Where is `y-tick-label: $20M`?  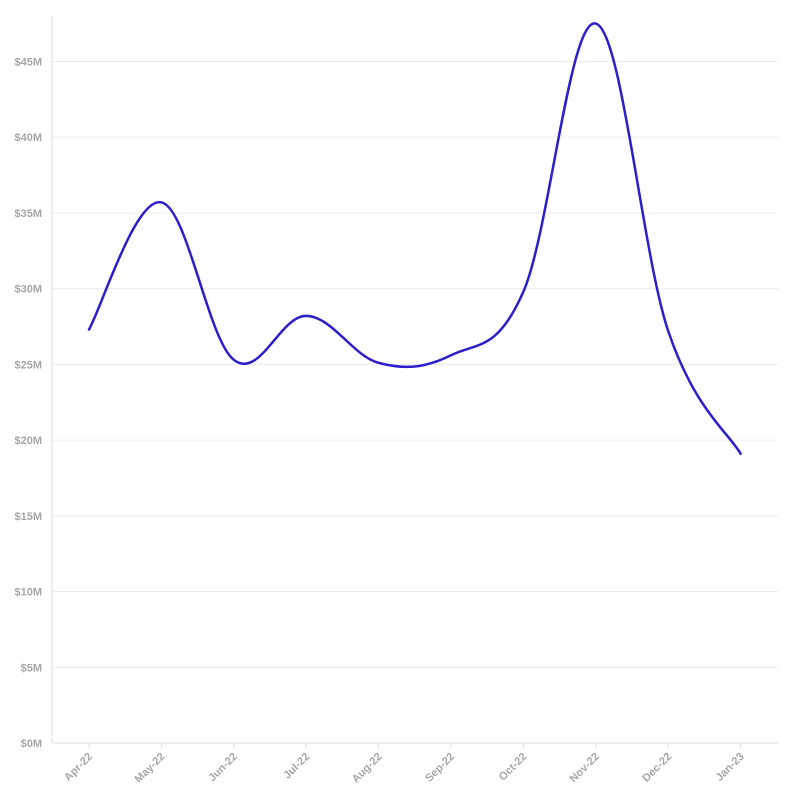
y-tick-label: $20M is located at coordinates (28, 441).